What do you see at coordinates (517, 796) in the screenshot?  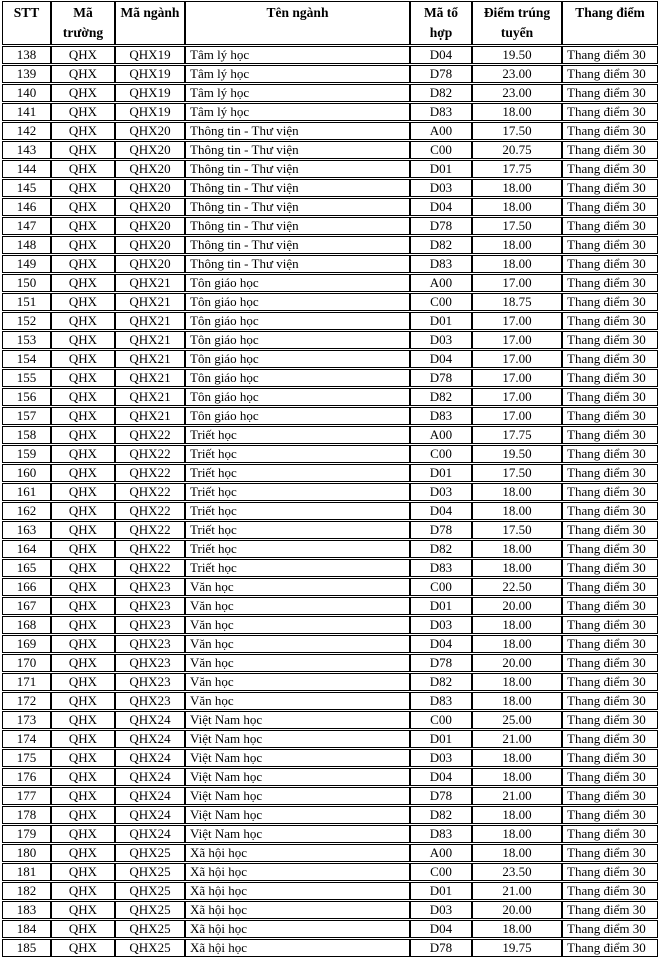 I see `cell-diem-trung-tuyen: 21.00` at bounding box center [517, 796].